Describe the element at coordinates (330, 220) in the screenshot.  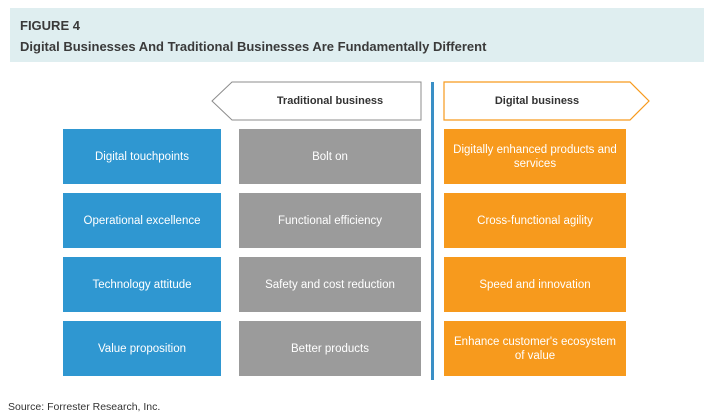
I see `traditional-box: Functional efficiency` at that location.